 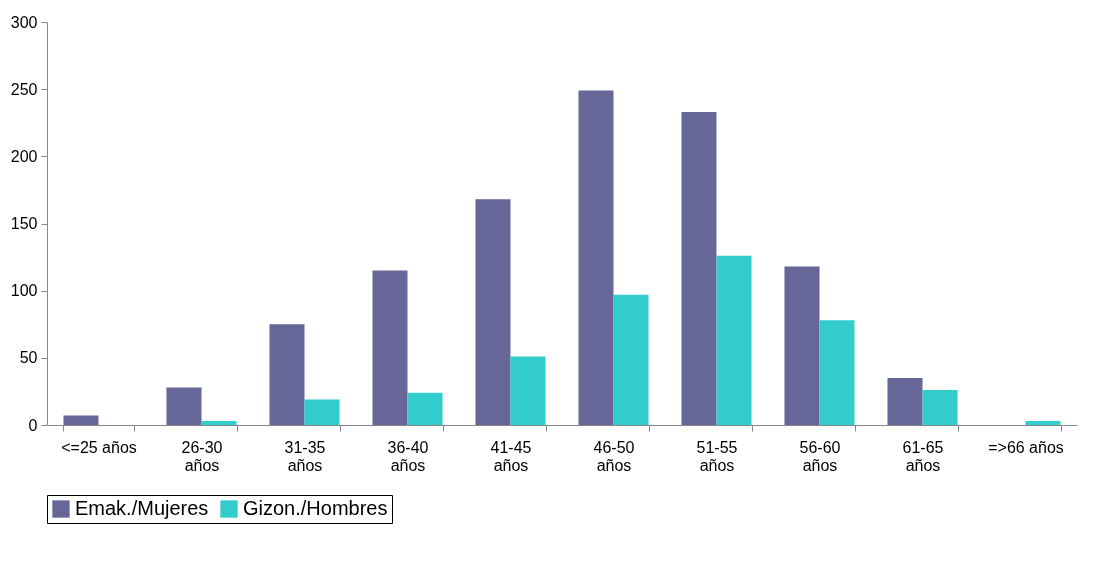 I want to click on x-tick-label: =>66 años, so click(x=1026, y=447).